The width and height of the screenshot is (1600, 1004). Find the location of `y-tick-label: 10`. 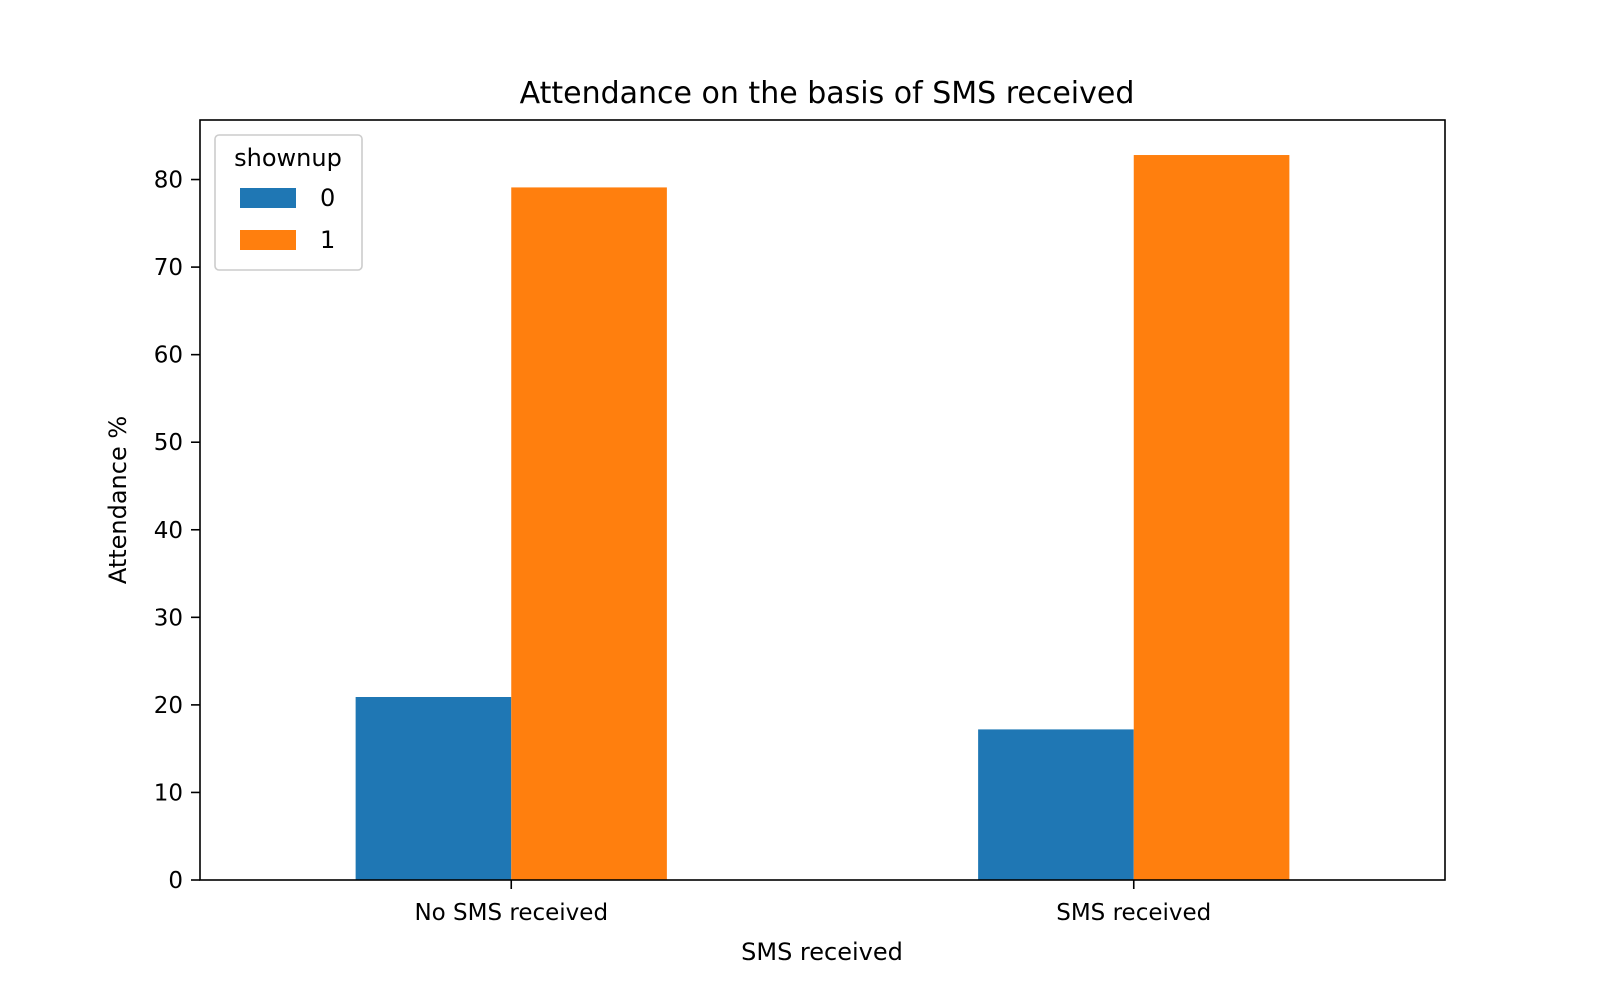

y-tick-label: 10 is located at coordinates (168, 793).